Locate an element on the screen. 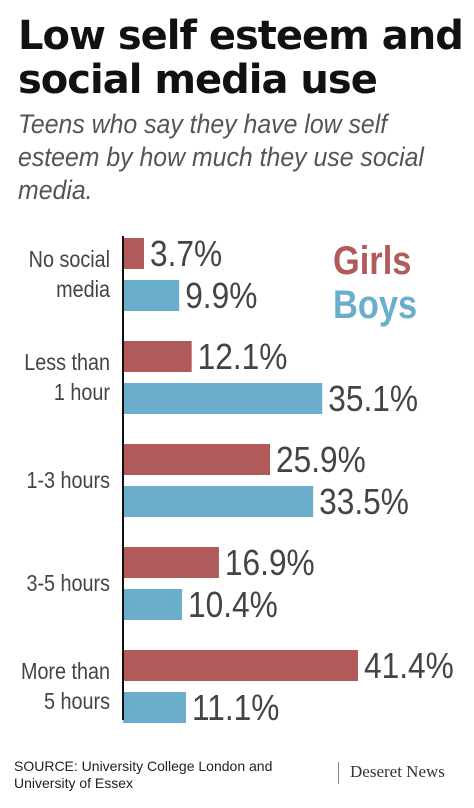  source-line-1: SOURCE: University College London and is located at coordinates (143, 766).